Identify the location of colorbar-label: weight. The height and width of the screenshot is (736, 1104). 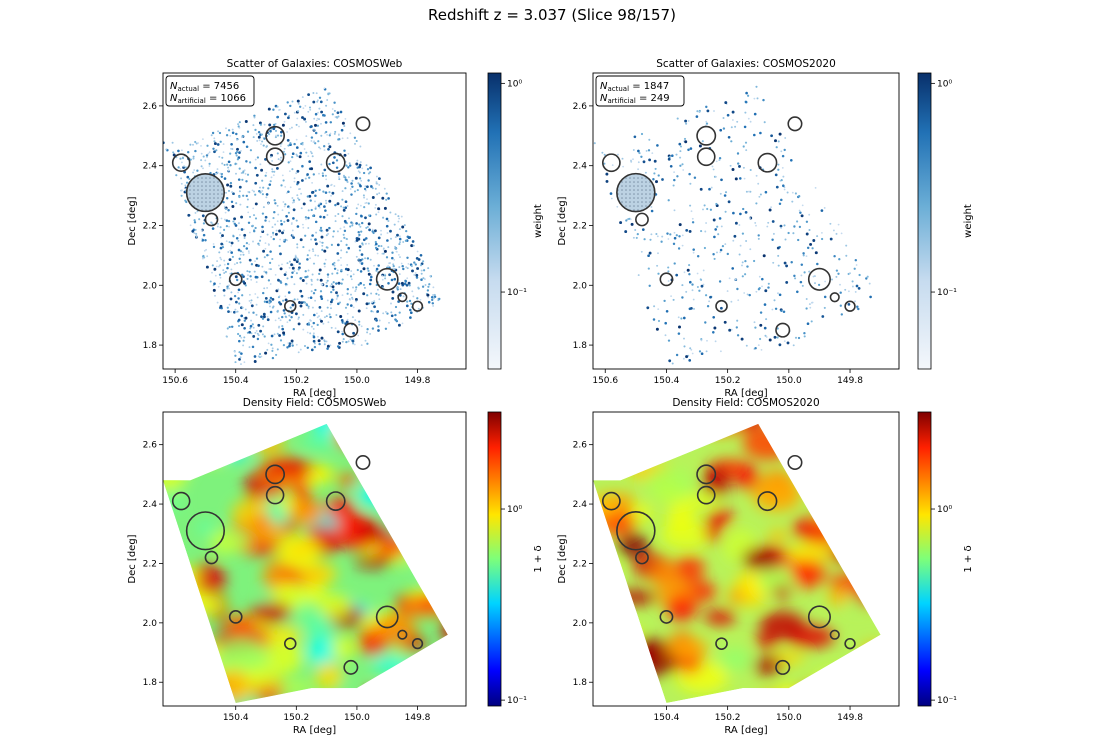
(538, 221).